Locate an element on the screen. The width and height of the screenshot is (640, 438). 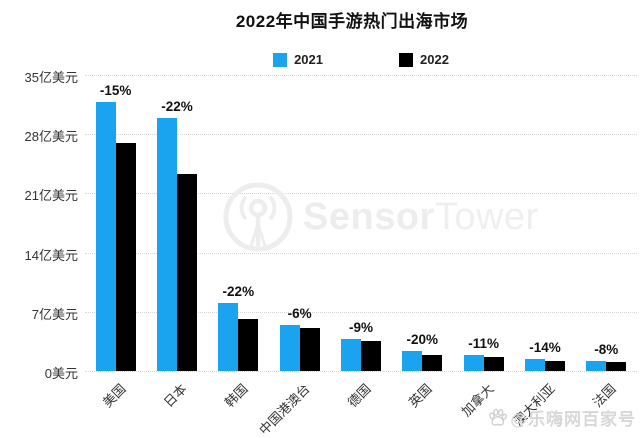
percent-change-label: -6% is located at coordinates (299, 314).